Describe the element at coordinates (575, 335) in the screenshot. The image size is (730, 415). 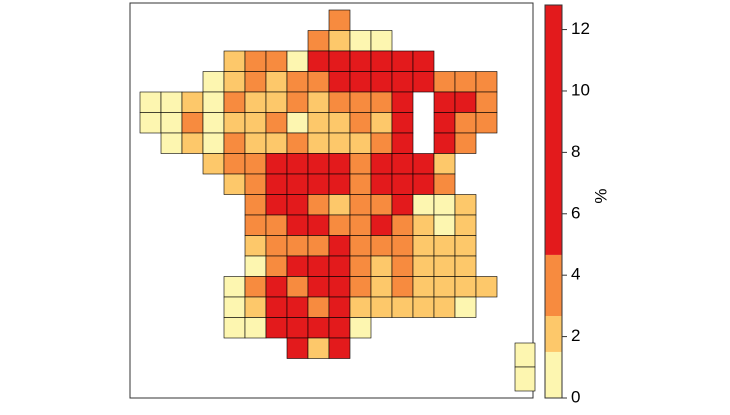
I see `legend-tick-label: 2` at that location.